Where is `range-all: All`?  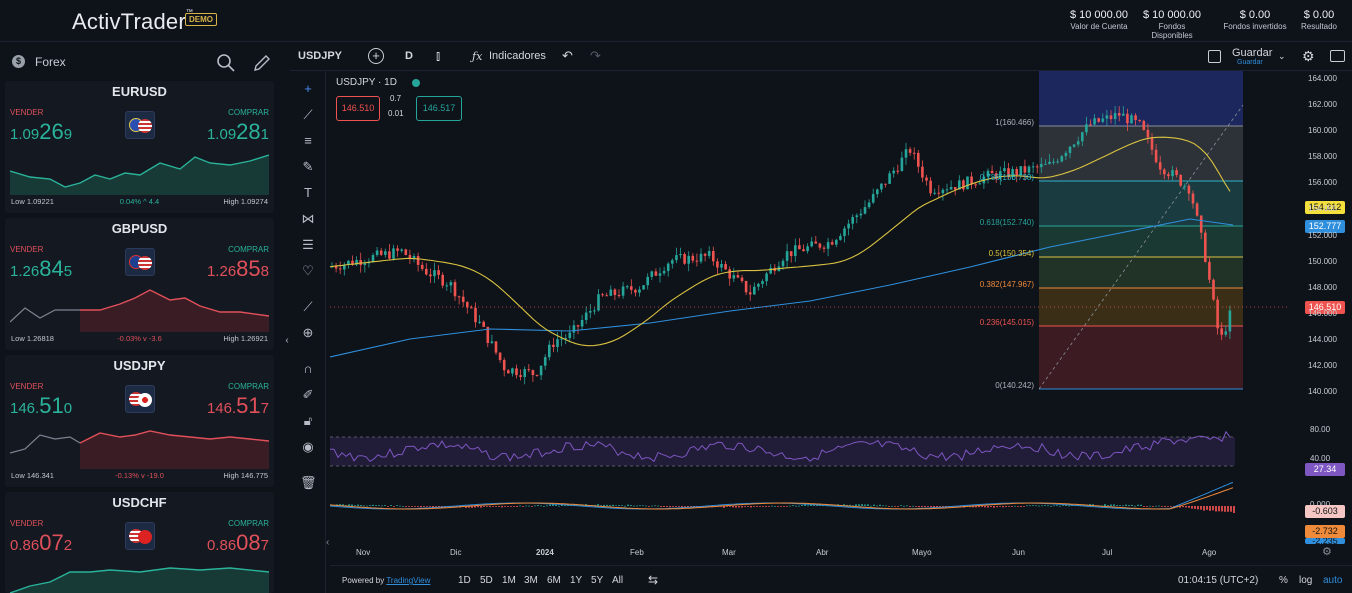 range-all: All is located at coordinates (618, 580).